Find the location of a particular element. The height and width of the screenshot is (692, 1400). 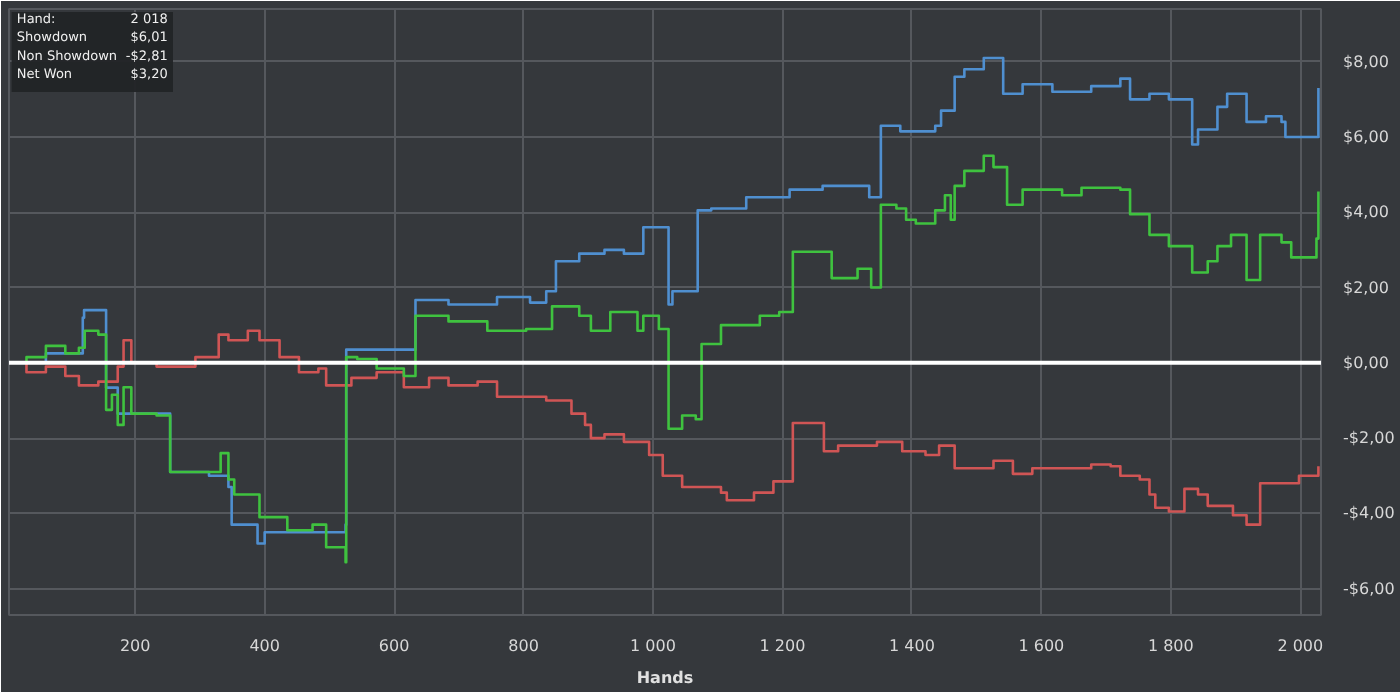

x-tick-label: 1 200 is located at coordinates (782, 646).